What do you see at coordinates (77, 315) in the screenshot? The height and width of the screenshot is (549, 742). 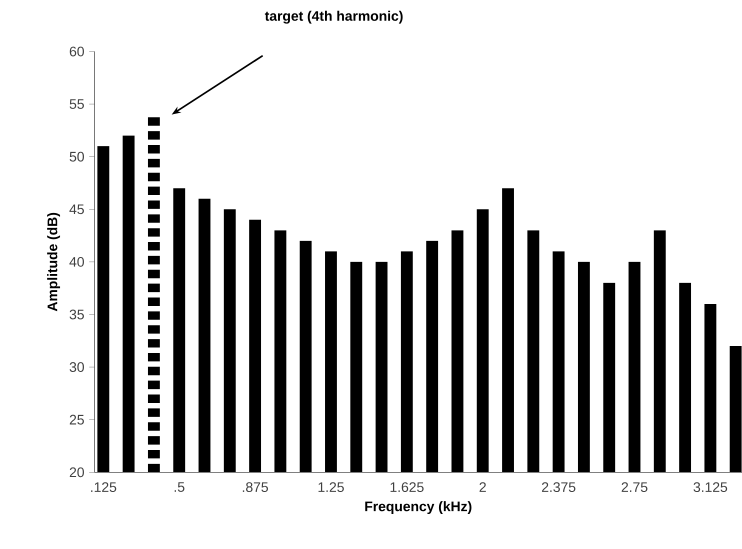 I see `y-tick-label: 35` at bounding box center [77, 315].